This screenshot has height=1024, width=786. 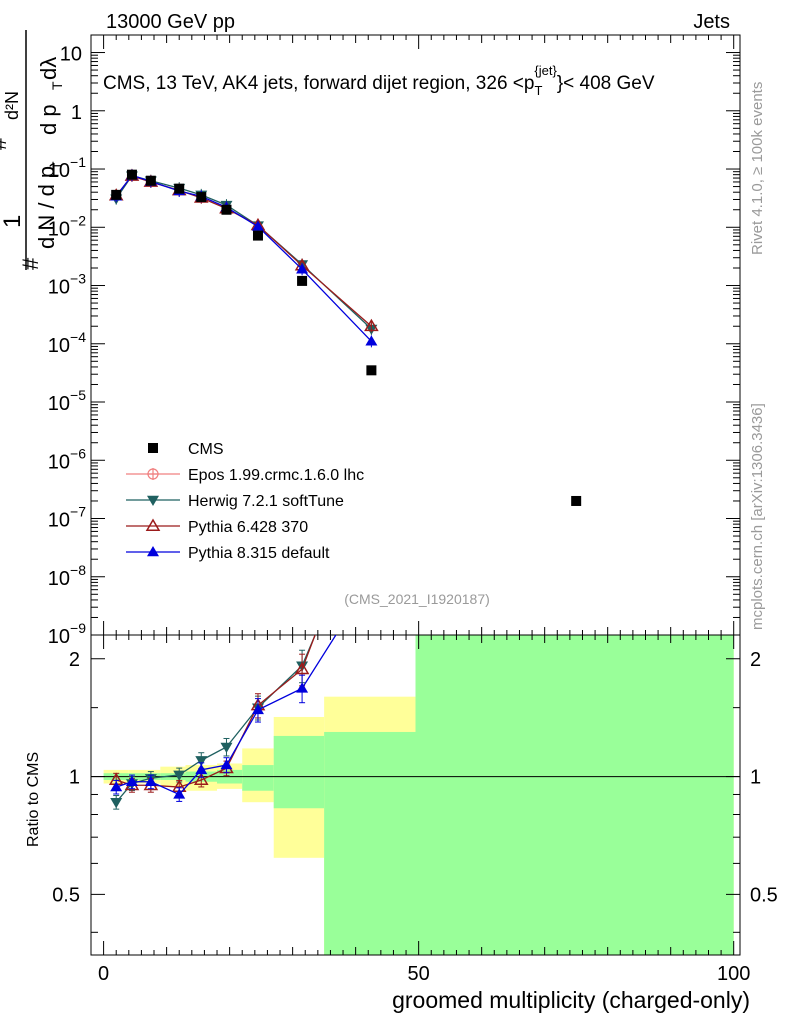 What do you see at coordinates (571, 1000) in the screenshot?
I see `x-axis-label: groomed multiplicity (charged-only)` at bounding box center [571, 1000].